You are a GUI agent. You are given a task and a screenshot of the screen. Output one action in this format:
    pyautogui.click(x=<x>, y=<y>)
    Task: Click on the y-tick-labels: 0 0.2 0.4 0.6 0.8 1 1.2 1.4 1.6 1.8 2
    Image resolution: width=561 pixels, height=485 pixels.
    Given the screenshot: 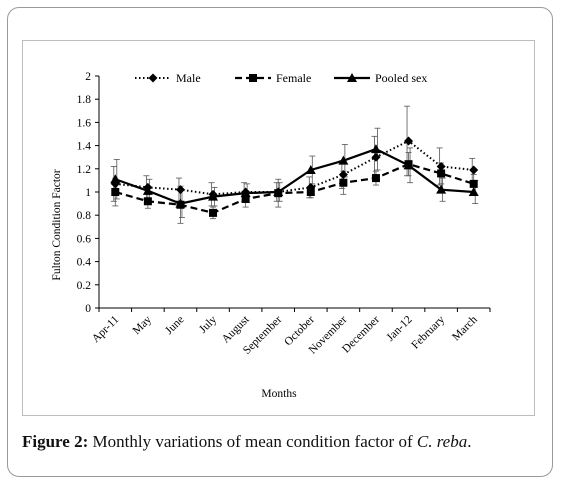 What is the action you would take?
    pyautogui.click(x=84, y=193)
    